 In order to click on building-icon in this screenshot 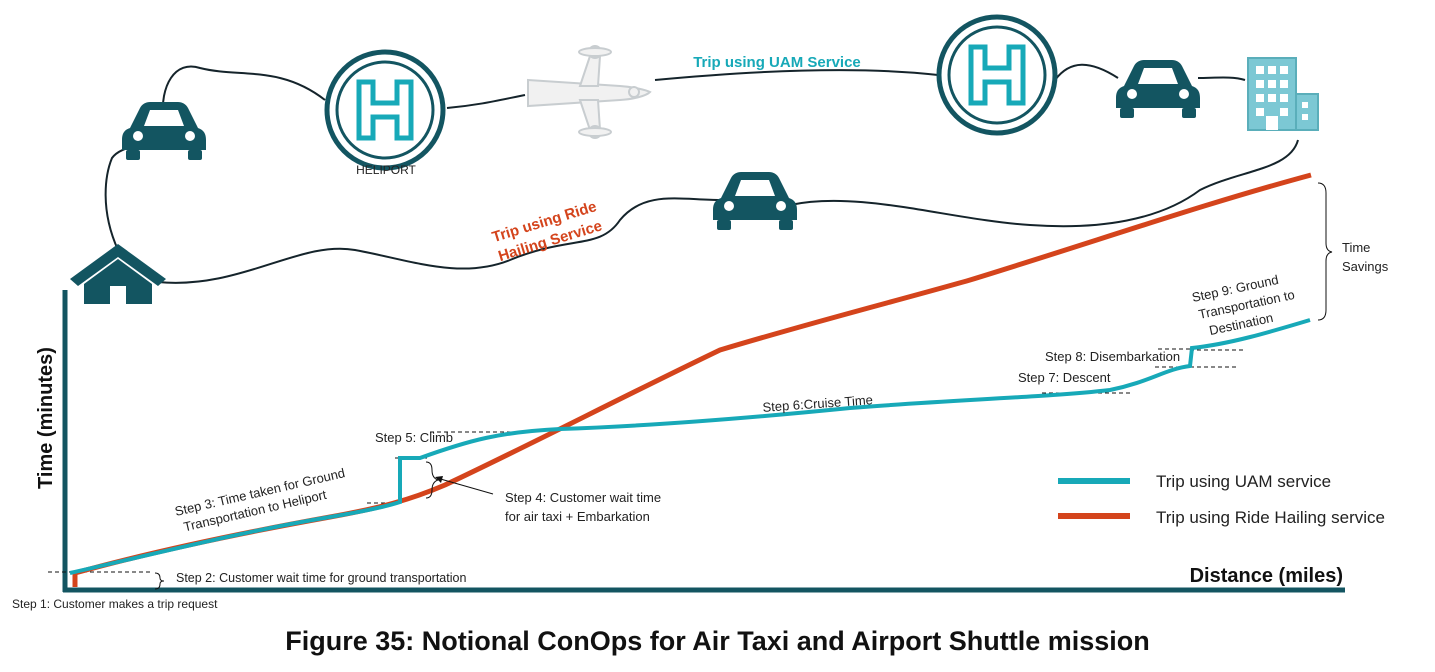, I will do `click(1283, 94)`.